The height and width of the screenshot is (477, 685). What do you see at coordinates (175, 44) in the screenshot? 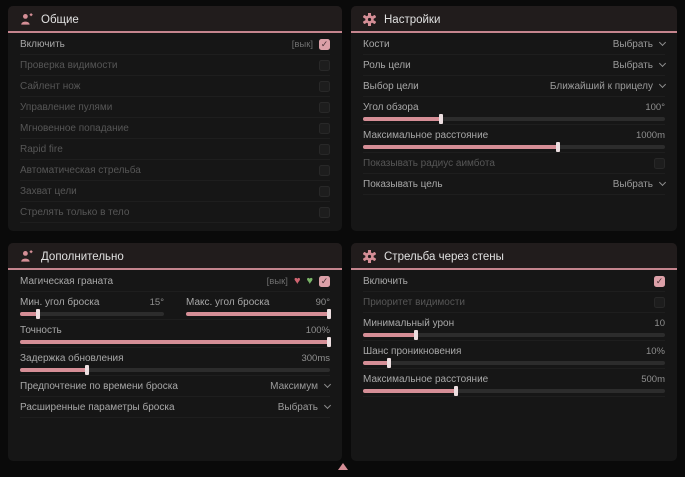
I see `row-general-0: Включить [вык]` at bounding box center [175, 44].